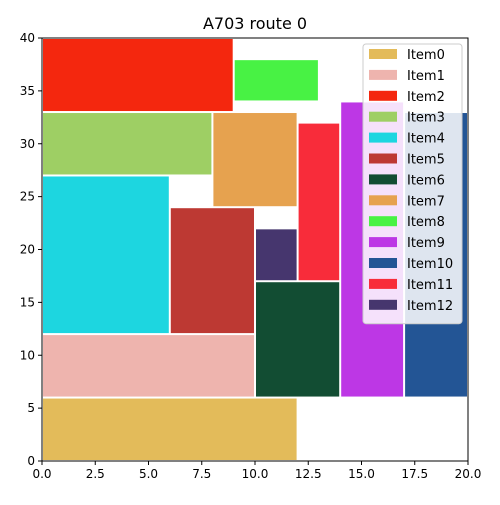 The width and height of the screenshot is (500, 505). I want to click on x-tick-label: 5.0, so click(148, 474).